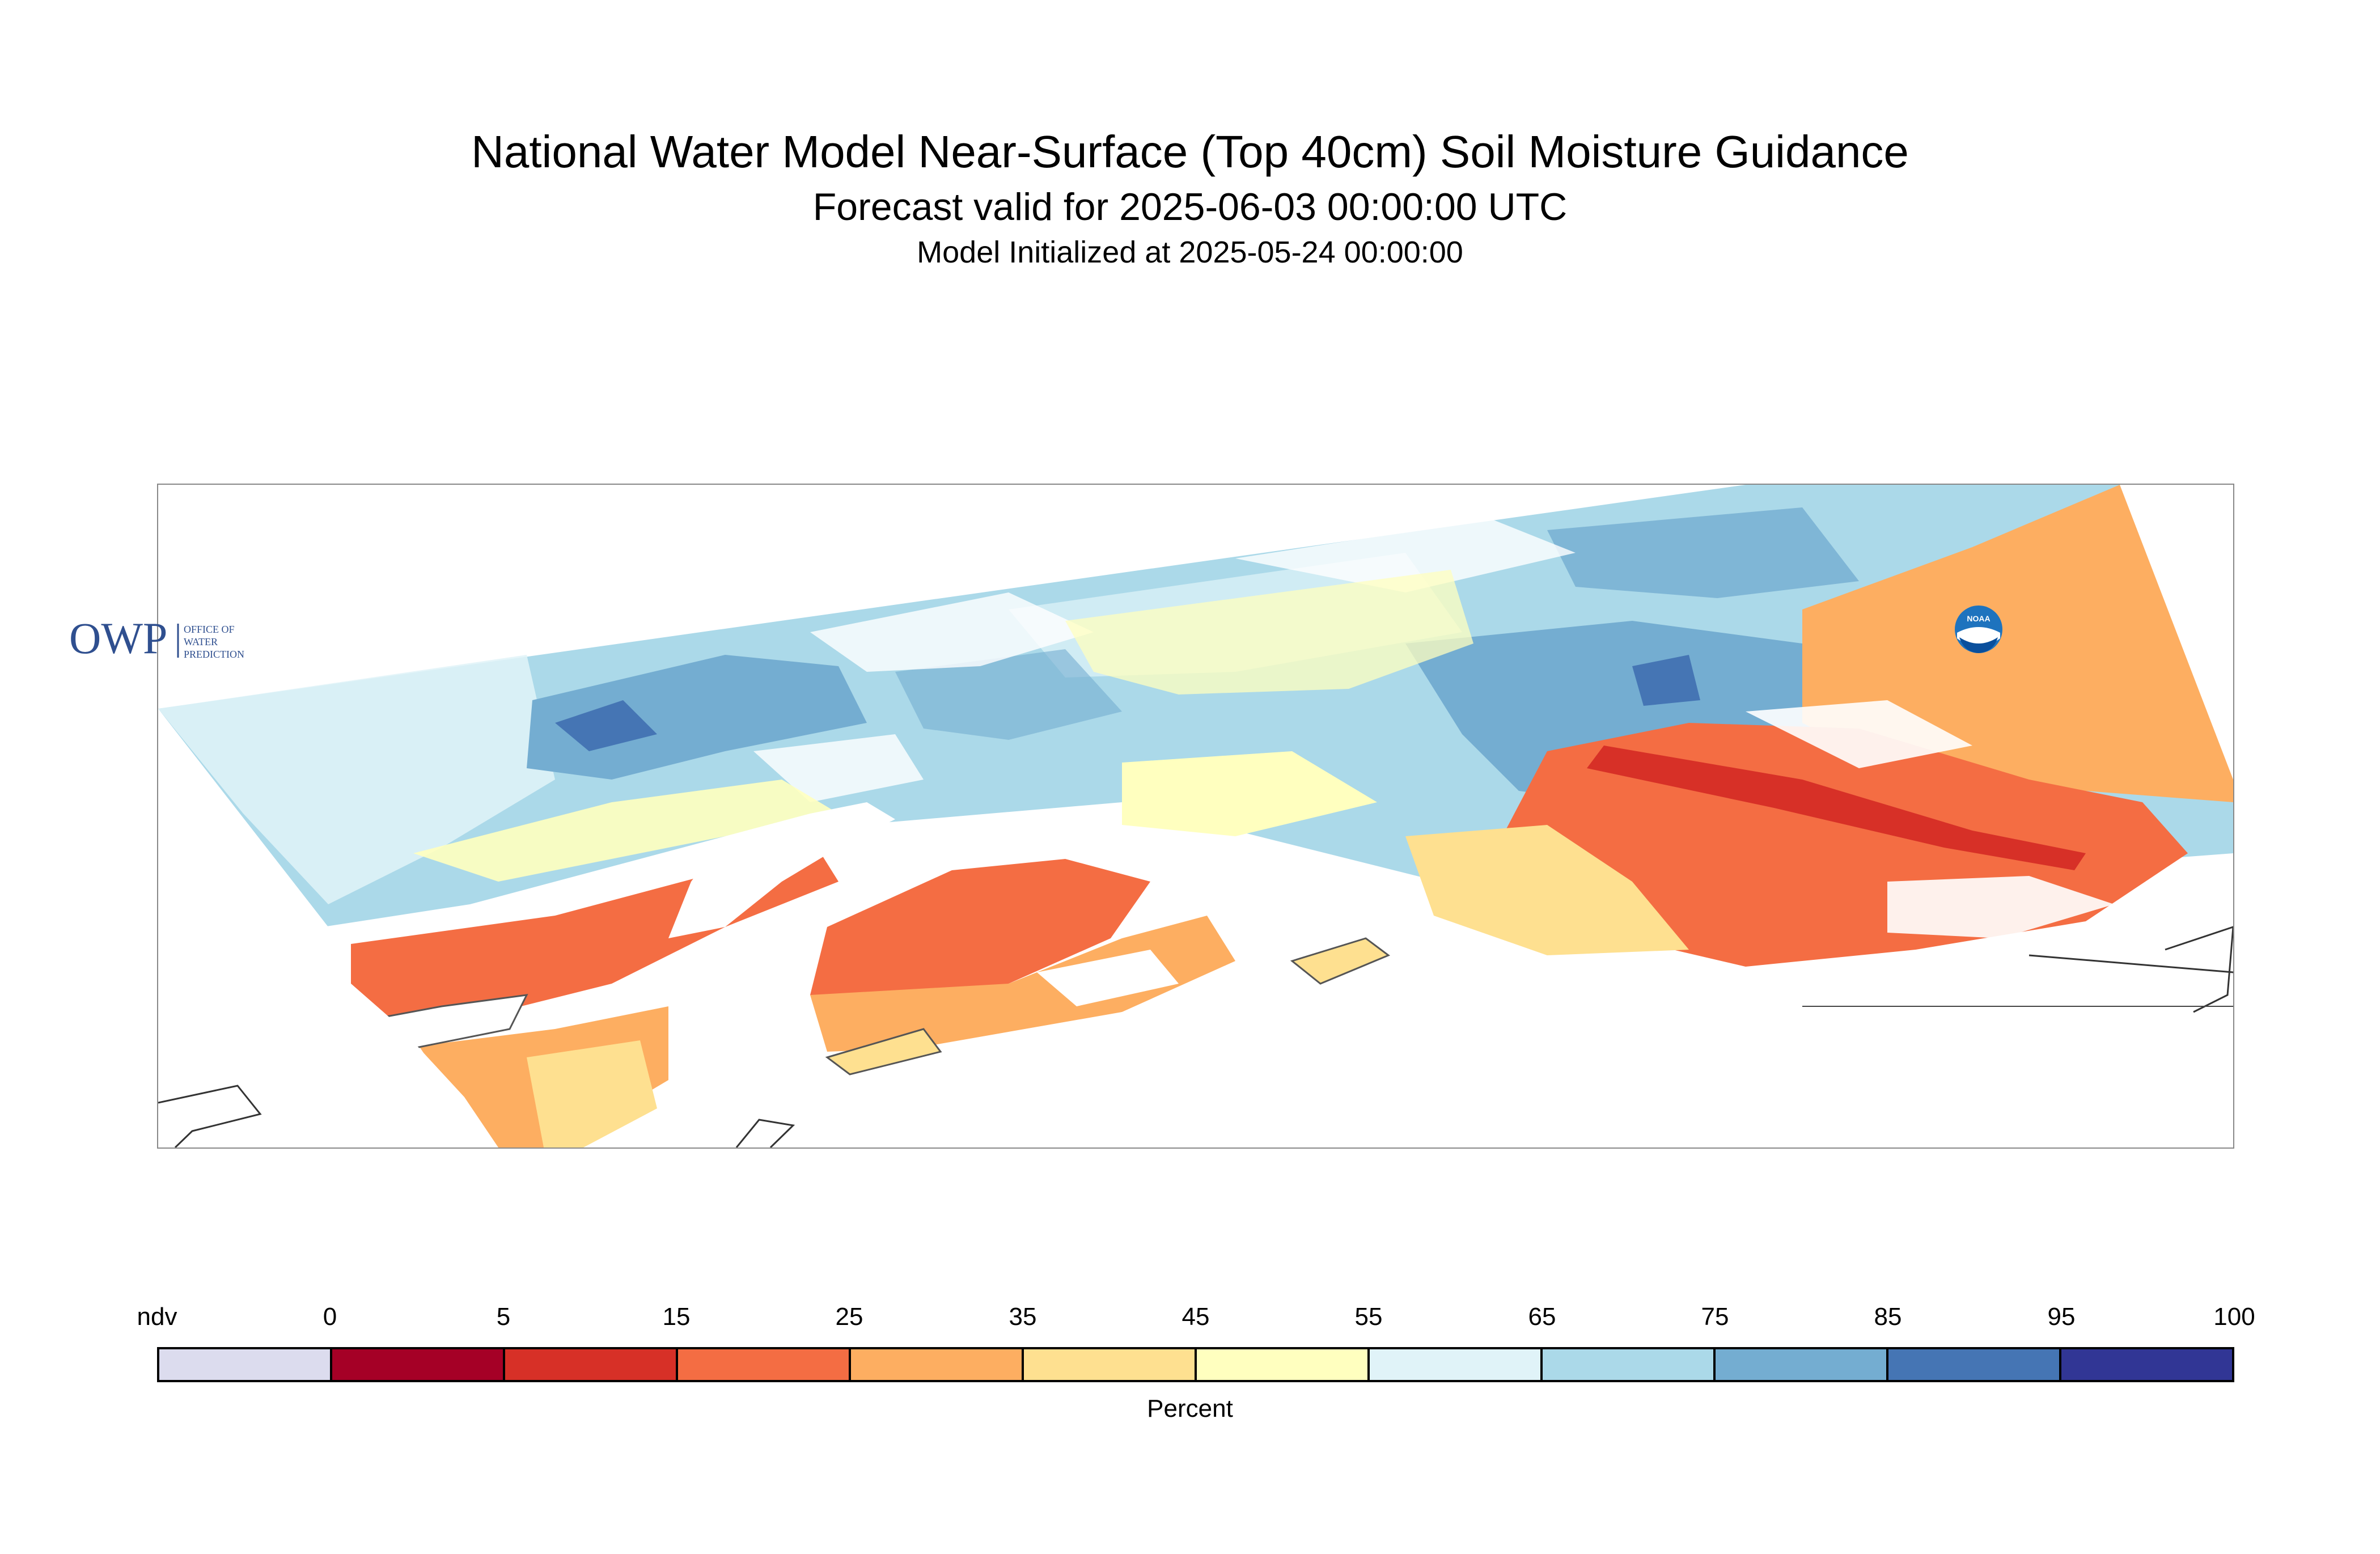 Image resolution: width=2380 pixels, height=1554 pixels. I want to click on noaa-logo-text: NOAA, so click(1979, 619).